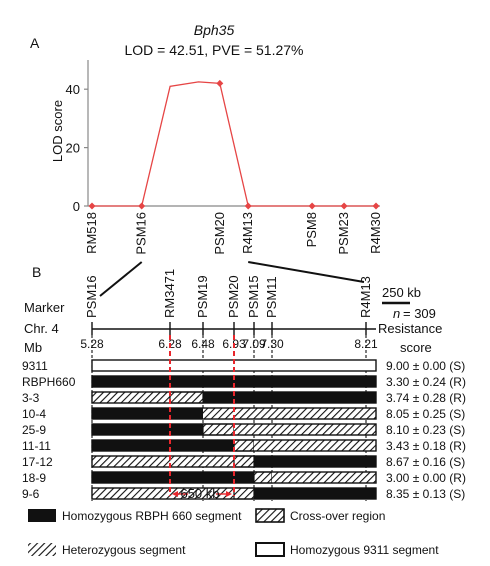 This screenshot has width=490, height=566. What do you see at coordinates (73, 89) in the screenshot?
I see `y-tick-label: 40` at bounding box center [73, 89].